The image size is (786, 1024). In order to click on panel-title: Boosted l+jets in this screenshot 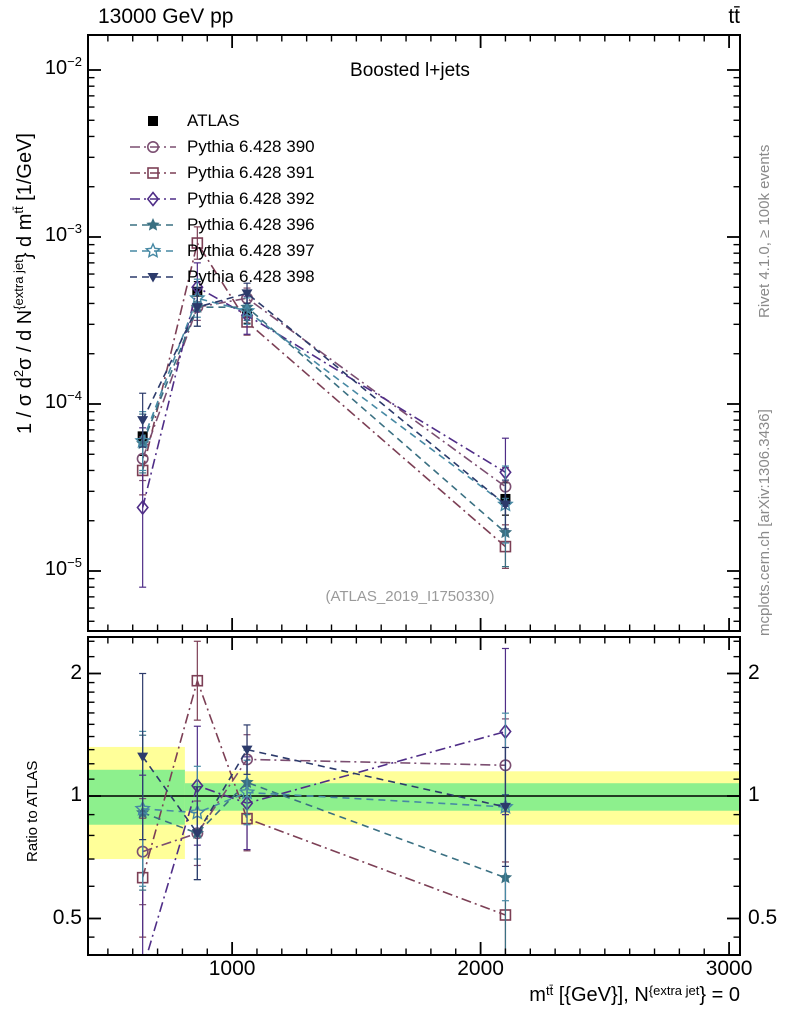, I will do `click(410, 70)`.